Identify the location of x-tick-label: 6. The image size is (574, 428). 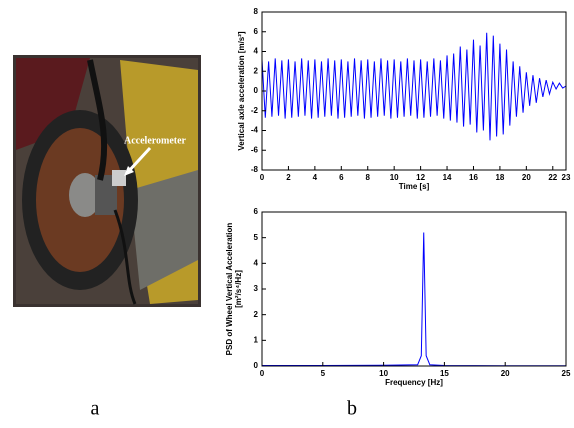
(341, 177).